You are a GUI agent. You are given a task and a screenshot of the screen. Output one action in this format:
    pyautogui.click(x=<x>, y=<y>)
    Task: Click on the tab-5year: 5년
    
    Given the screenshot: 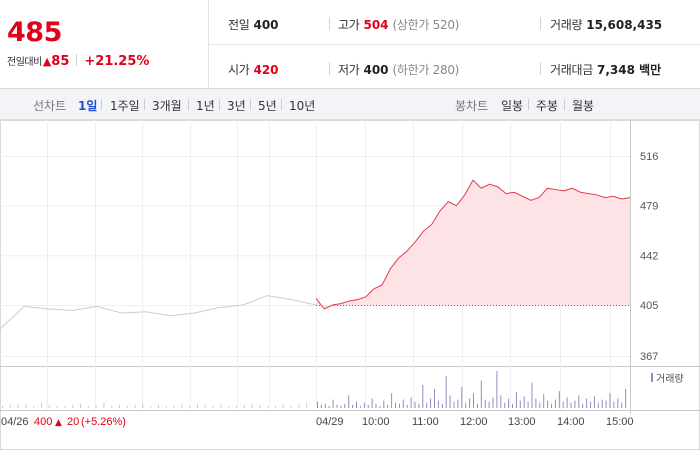 What is the action you would take?
    pyautogui.click(x=267, y=106)
    